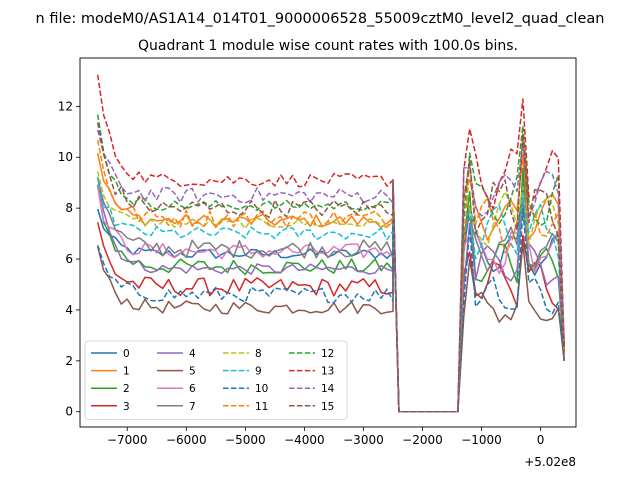  What do you see at coordinates (192, 354) in the screenshot?
I see `legend-label-4: 4` at bounding box center [192, 354].